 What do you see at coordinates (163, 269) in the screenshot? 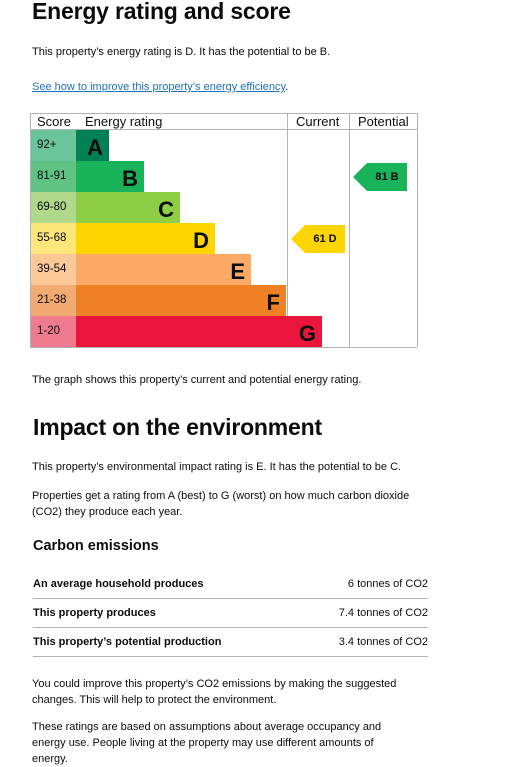
I see `rating-bar: E` at bounding box center [163, 269].